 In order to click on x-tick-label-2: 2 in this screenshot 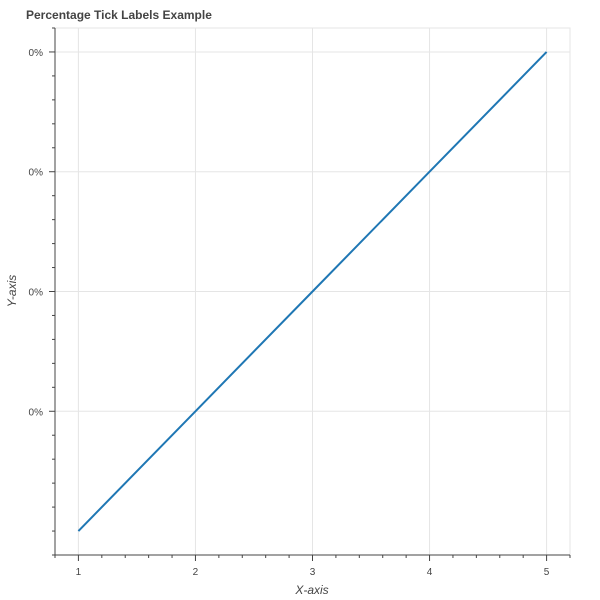, I will do `click(196, 572)`.